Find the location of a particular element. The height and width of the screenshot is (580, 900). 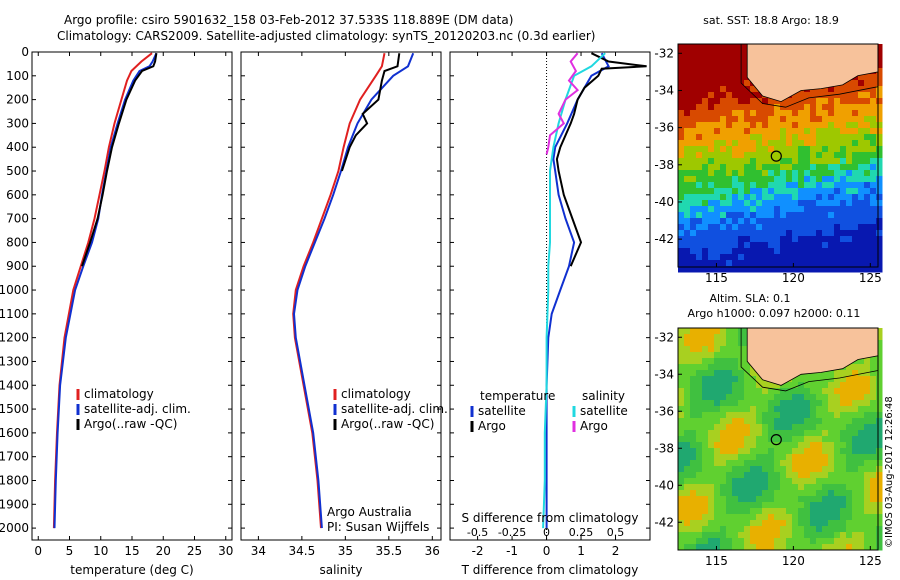

x-top-tick-label: 0.5 is located at coordinates (616, 532).